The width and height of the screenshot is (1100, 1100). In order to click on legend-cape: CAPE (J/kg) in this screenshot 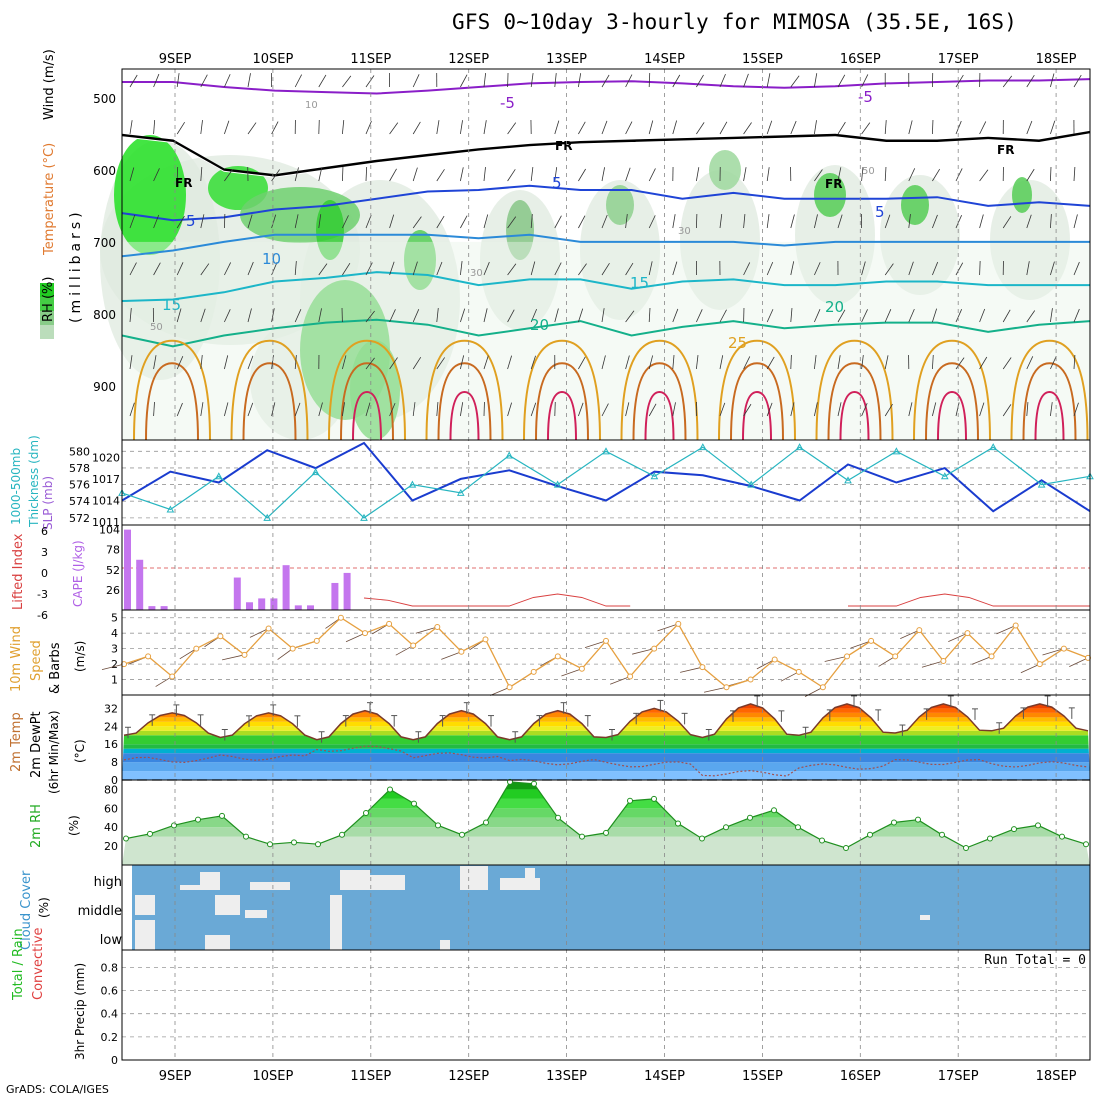, I will do `click(78, 573)`.